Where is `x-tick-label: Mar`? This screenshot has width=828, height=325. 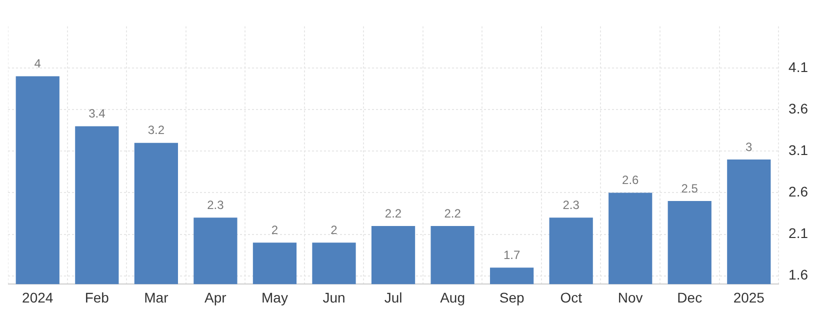 x-tick-label: Mar is located at coordinates (156, 297).